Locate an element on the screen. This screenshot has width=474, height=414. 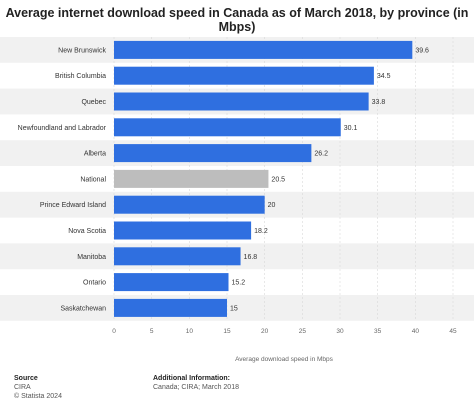
value-label: 15 is located at coordinates (234, 308).